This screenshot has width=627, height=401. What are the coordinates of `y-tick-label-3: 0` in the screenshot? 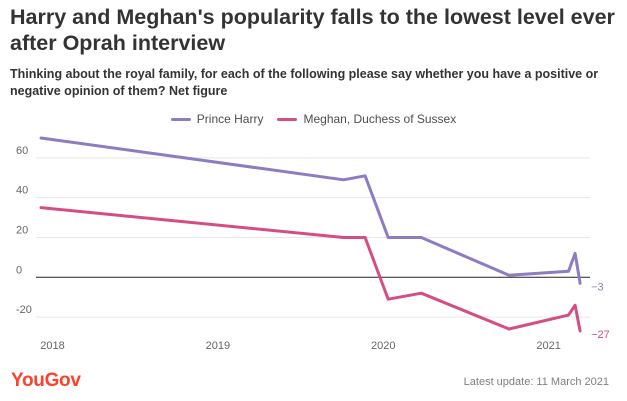 It's located at (19, 270).